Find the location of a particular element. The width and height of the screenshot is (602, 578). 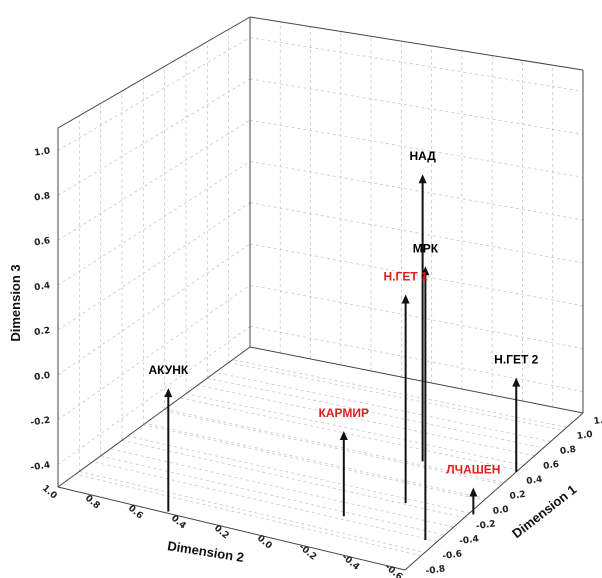

z-tick-label: 0.4 is located at coordinates (42, 287).